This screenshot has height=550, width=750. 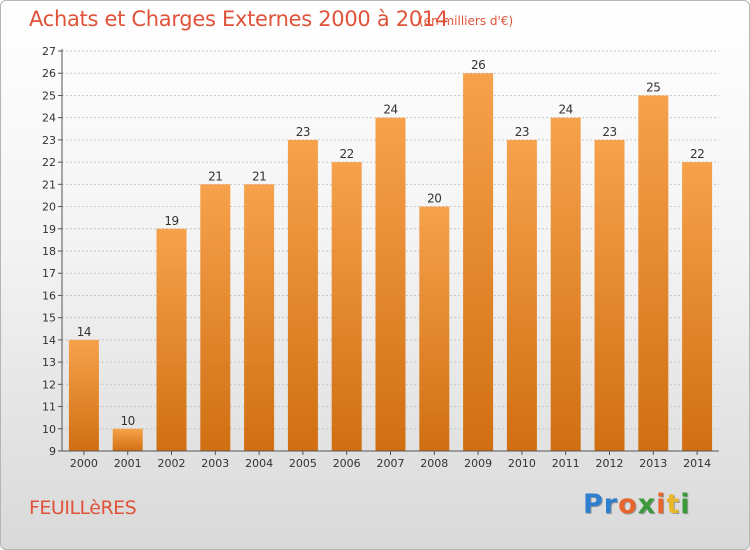 I want to click on bar-value-label: 20, so click(x=434, y=199).